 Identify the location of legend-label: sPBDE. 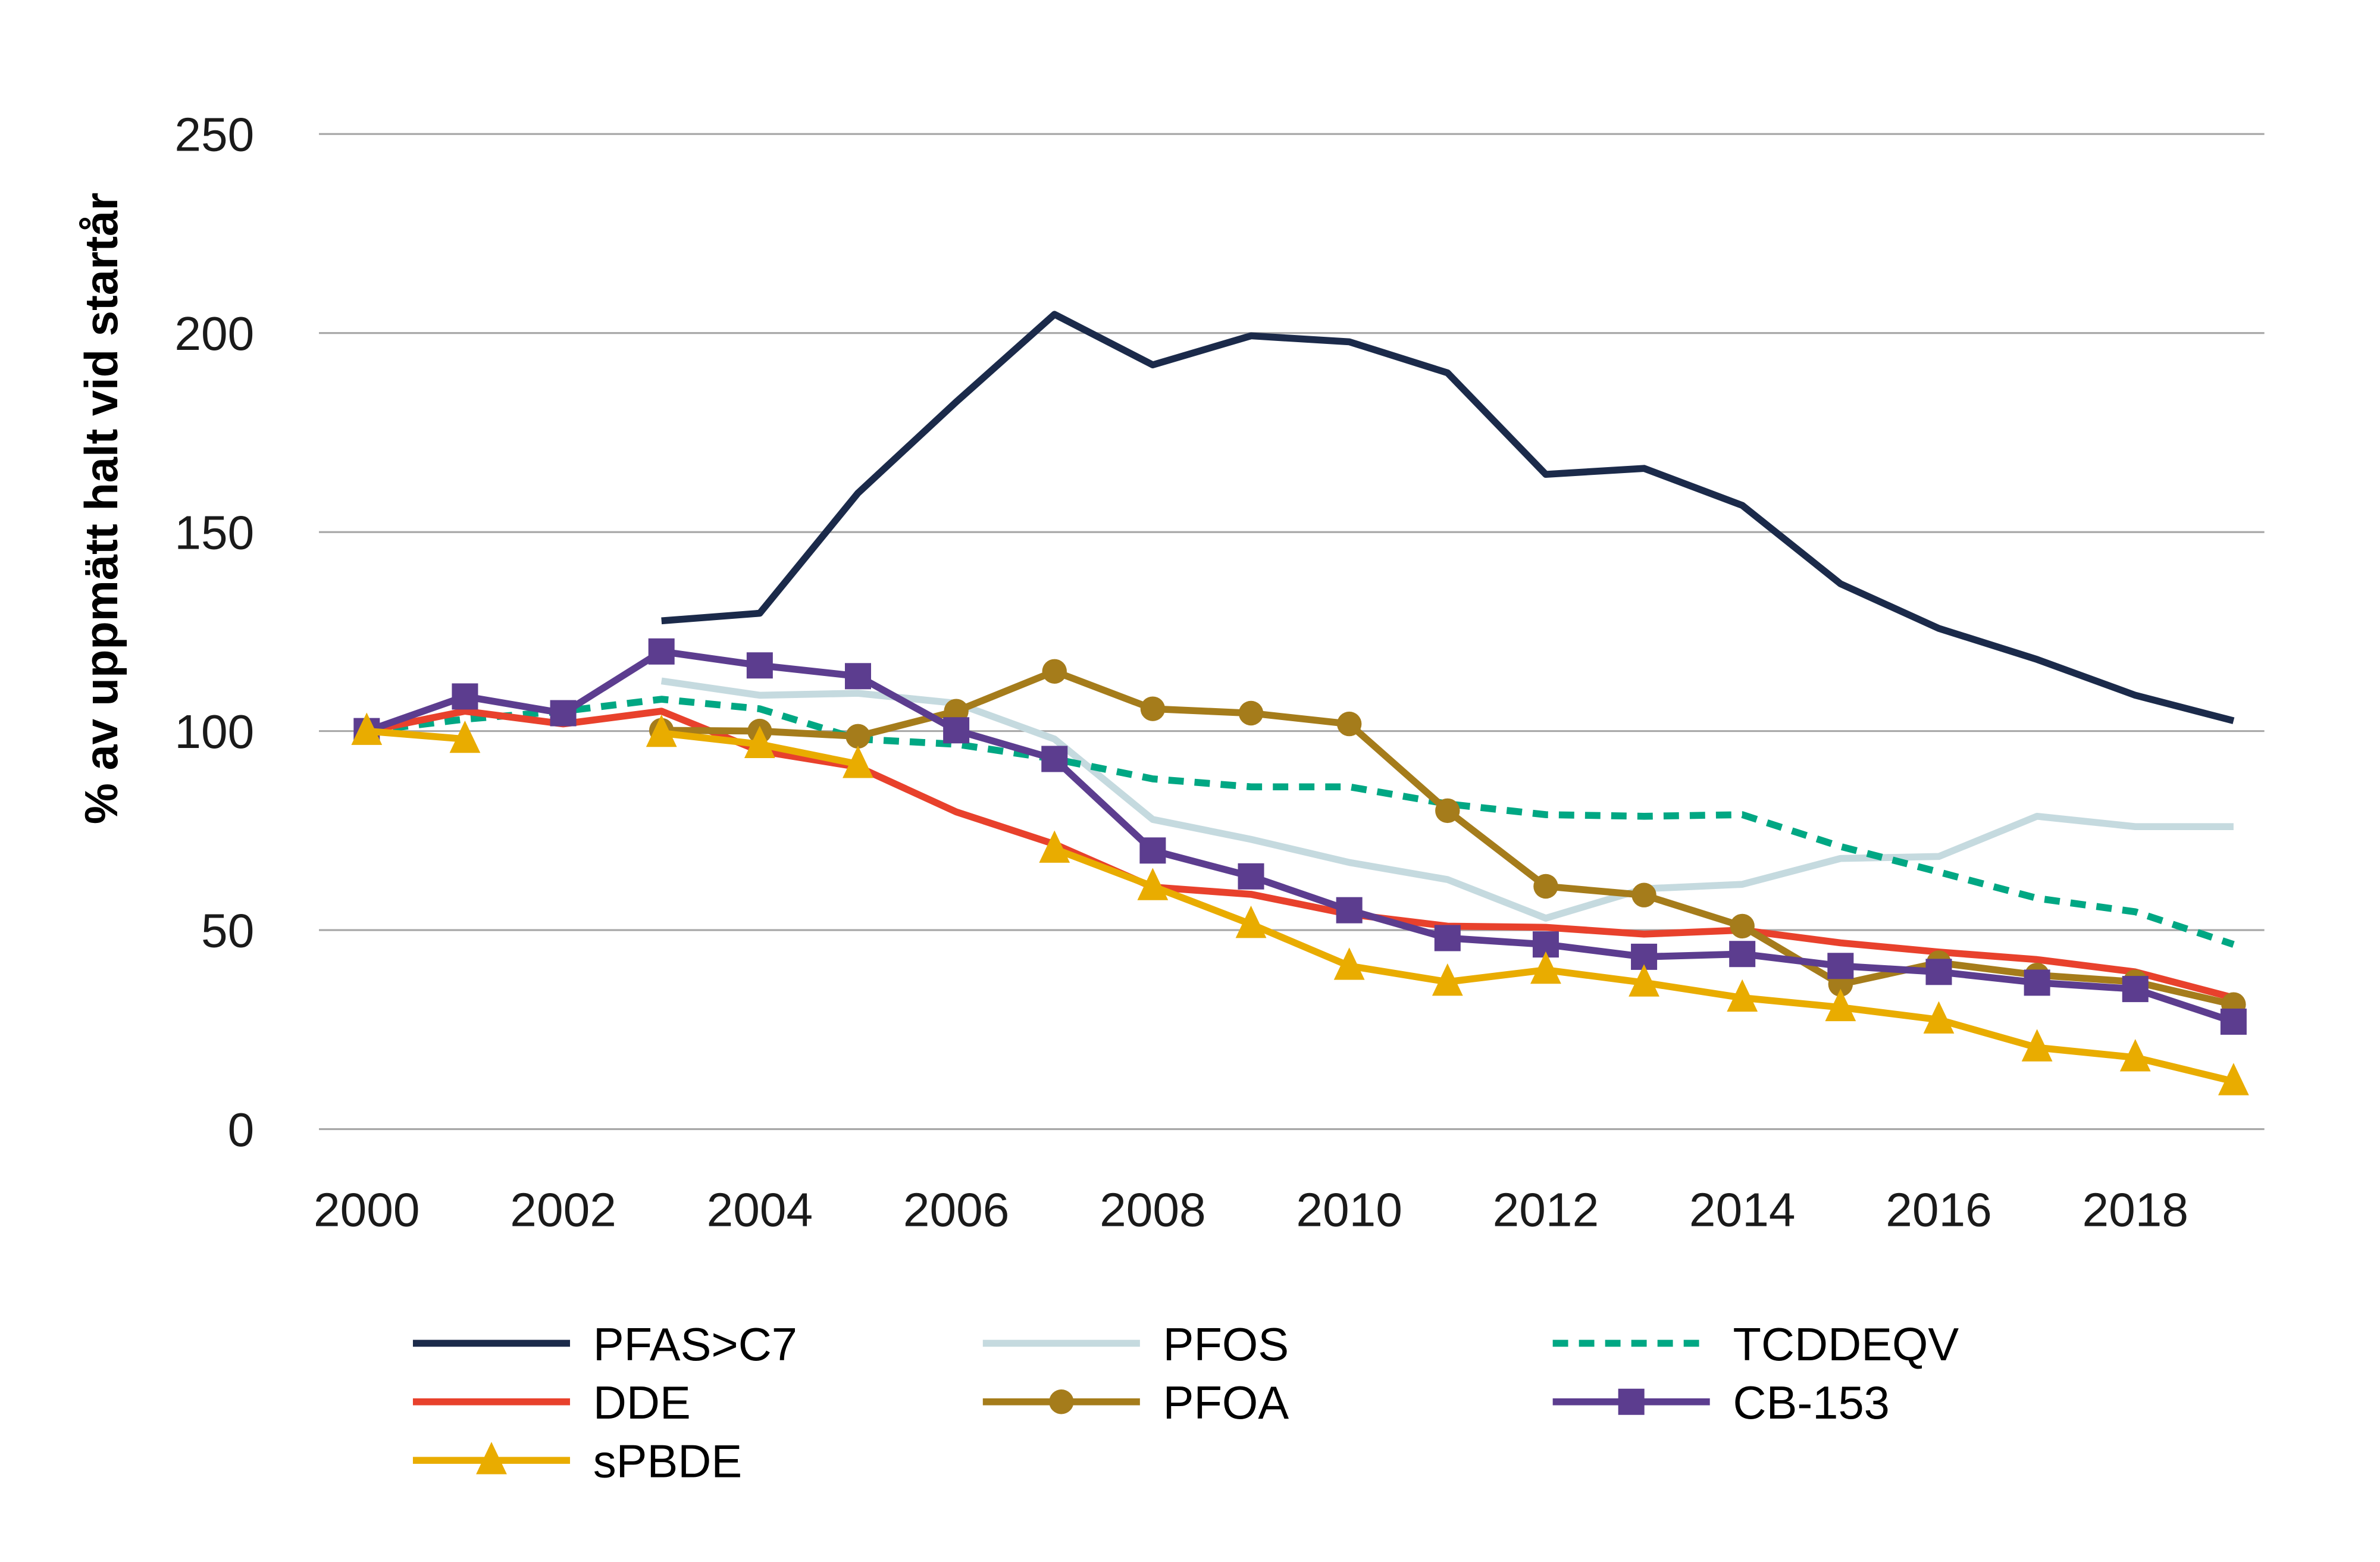
(667, 1462).